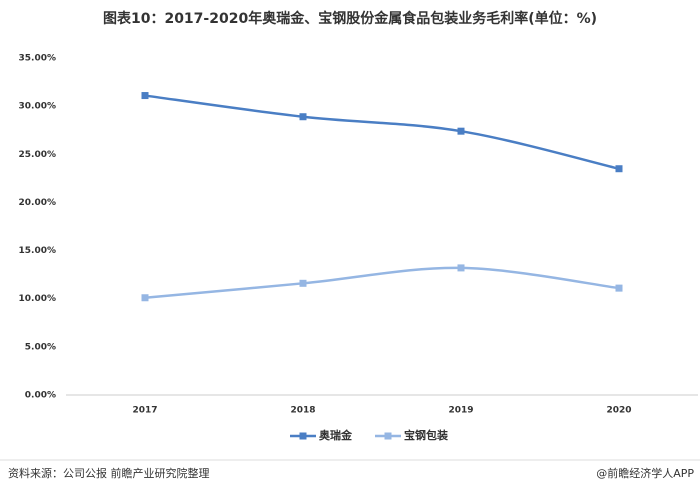 This screenshot has width=700, height=494. What do you see at coordinates (350, 18) in the screenshot?
I see `chart-title: 图表10：2017-2020年奥瑞金、宝钢股份金属食品包装业务毛利率(单位：%)` at bounding box center [350, 18].